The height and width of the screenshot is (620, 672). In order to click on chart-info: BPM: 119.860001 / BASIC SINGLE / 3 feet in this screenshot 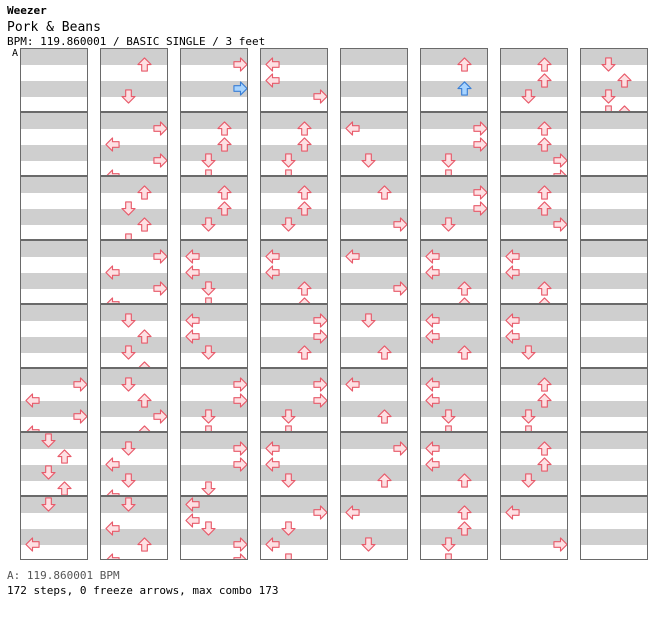, I will do `click(136, 41)`.